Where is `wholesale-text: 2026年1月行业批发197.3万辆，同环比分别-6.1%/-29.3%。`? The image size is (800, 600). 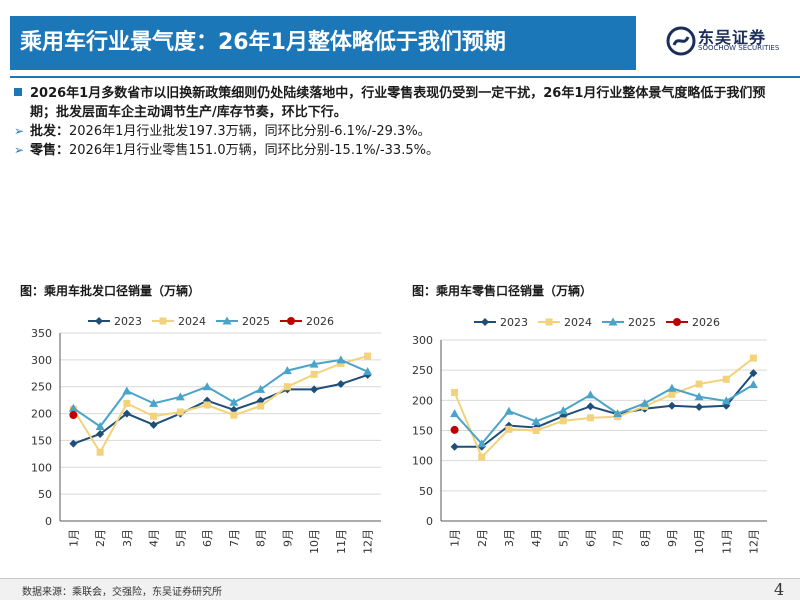 wholesale-text: 2026年1月行业批发197.3万辆，同环比分别-6.1%/-29.3%。 is located at coordinates (250, 131).